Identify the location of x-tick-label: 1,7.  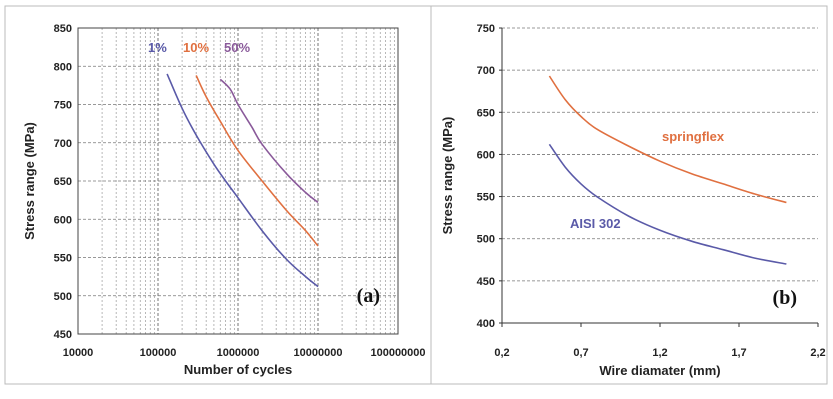
(738, 353).